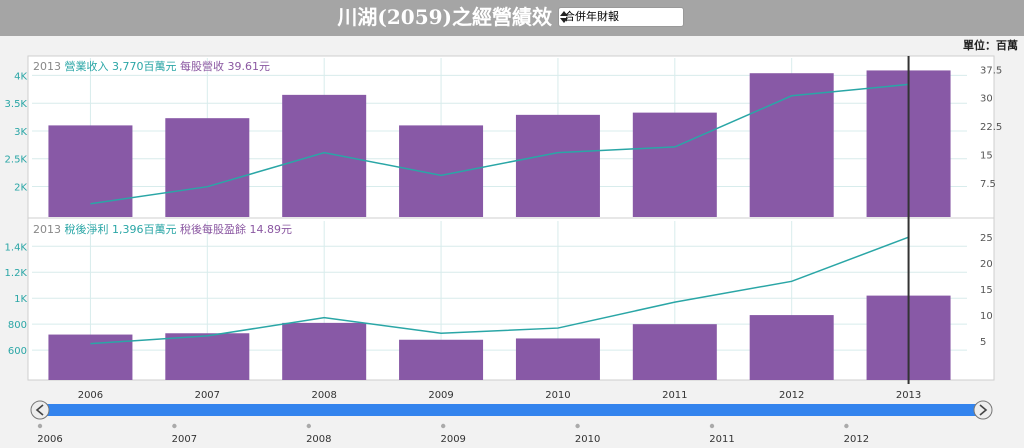 Image resolution: width=1024 pixels, height=448 pixels. I want to click on chevron-right-icon, so click(983, 410).